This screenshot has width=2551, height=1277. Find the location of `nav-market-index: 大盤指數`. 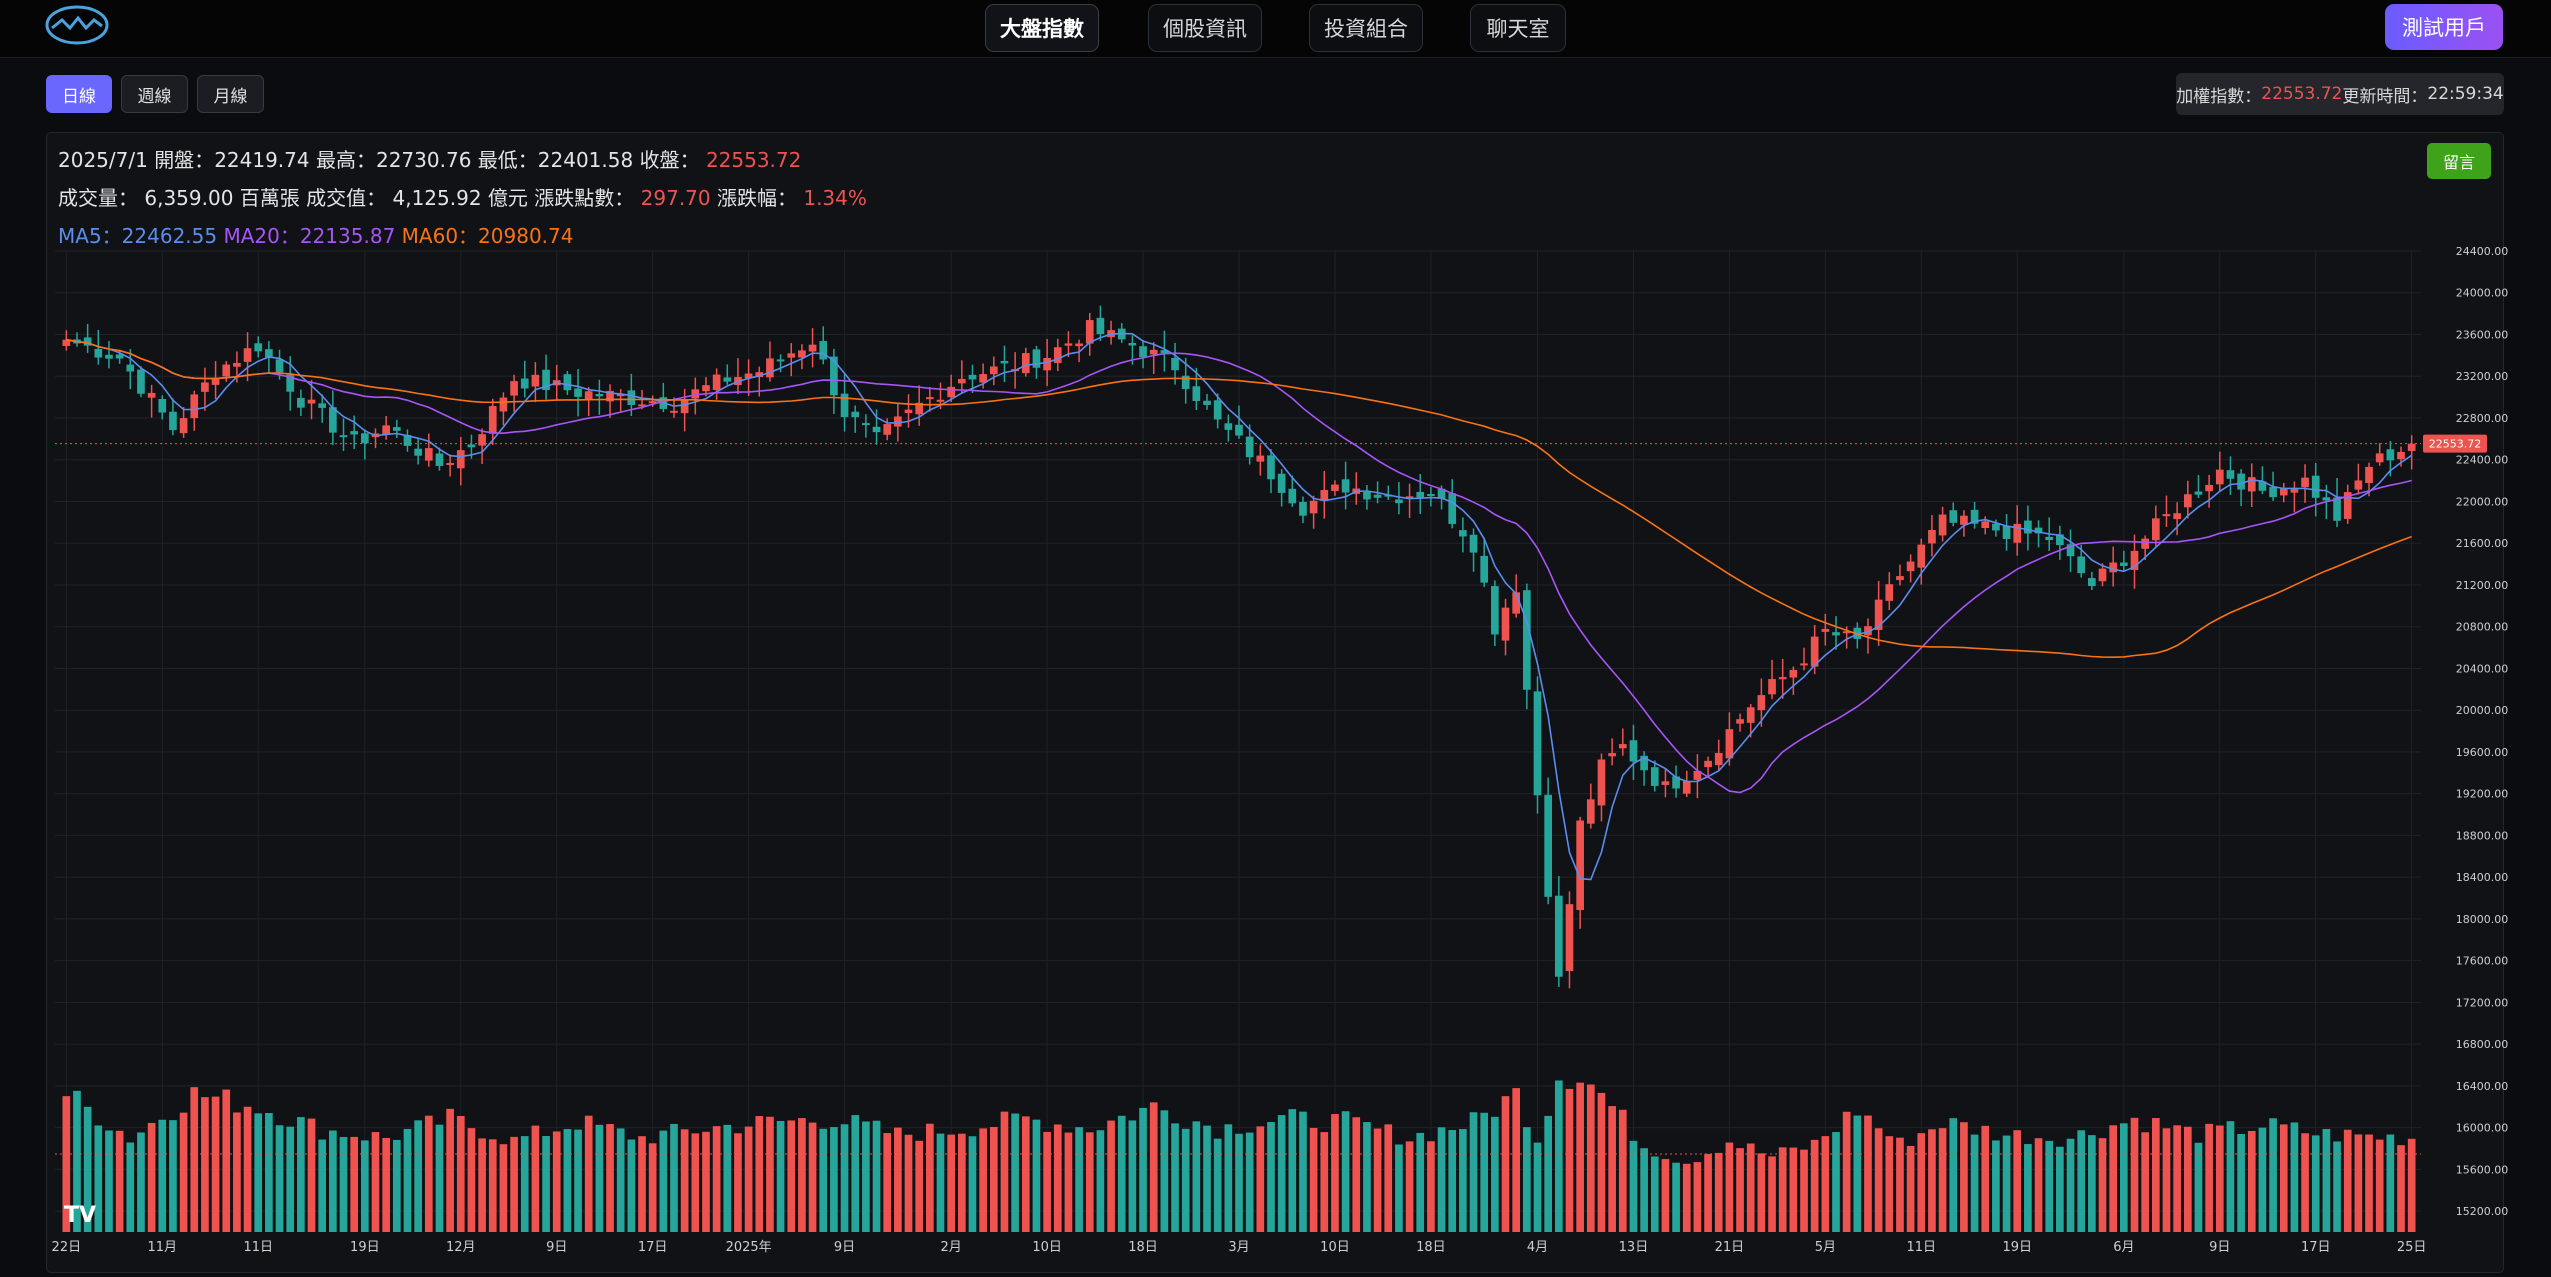

nav-market-index: 大盤指數 is located at coordinates (1042, 28).